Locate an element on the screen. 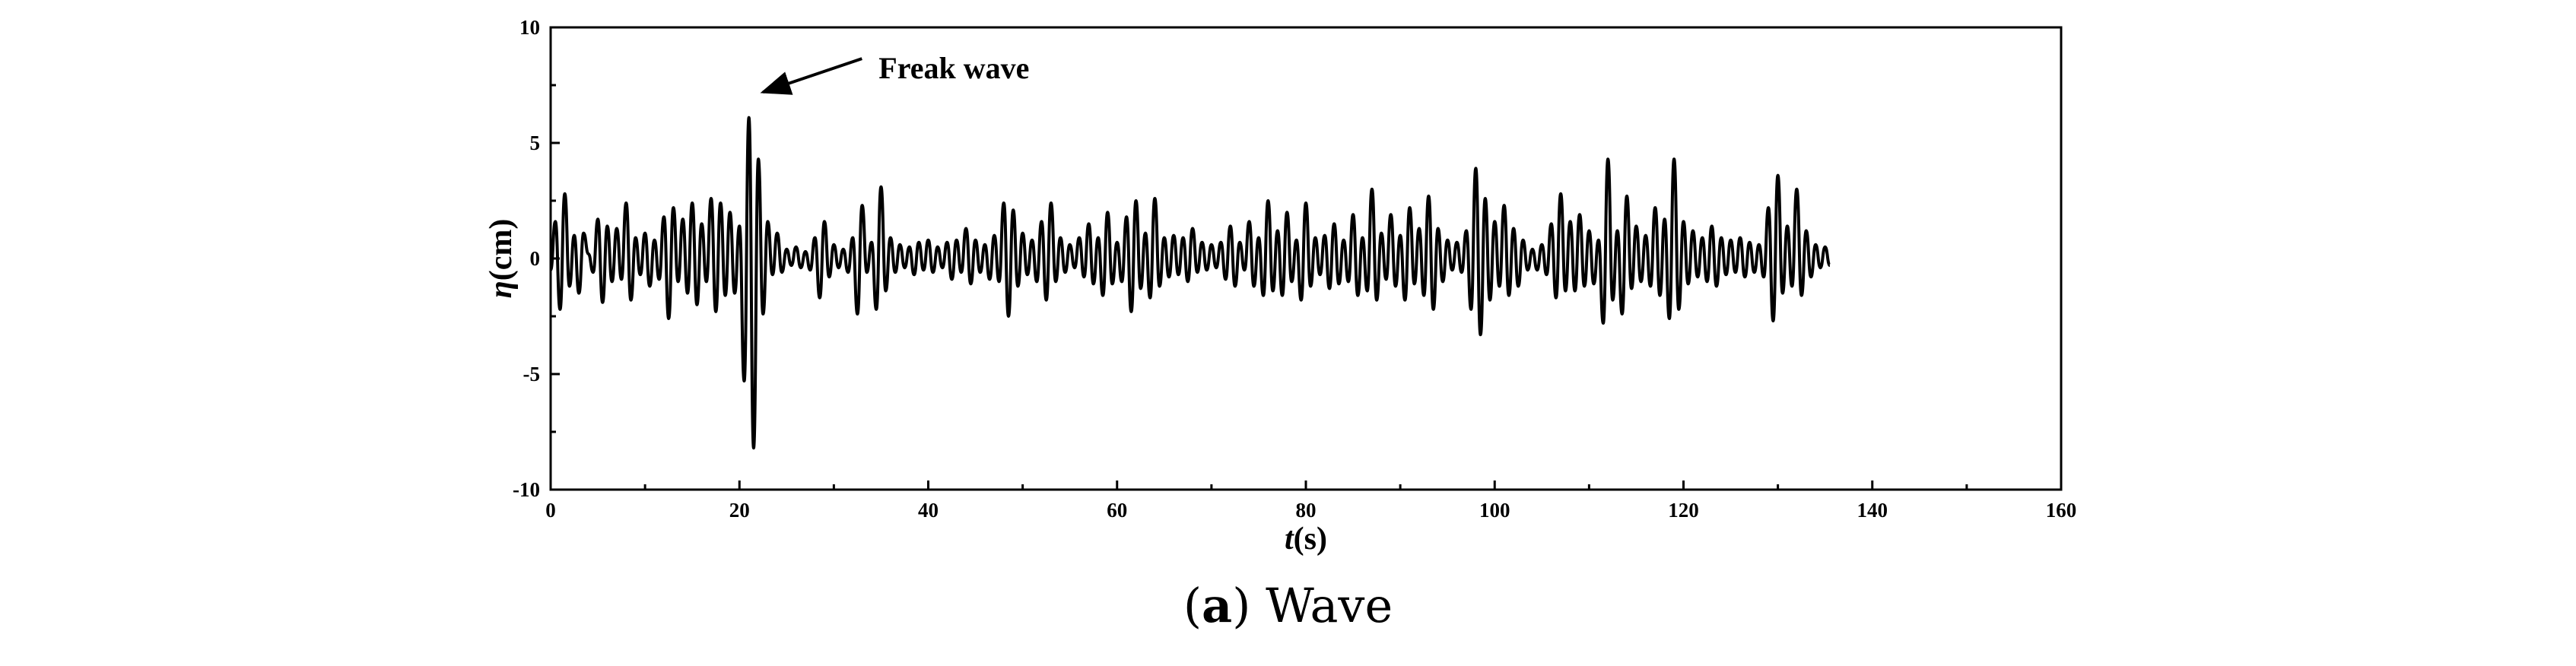 Image resolution: width=2576 pixels, height=666 pixels. y-axis: 10 5 0 -5 -10 is located at coordinates (536, 259).